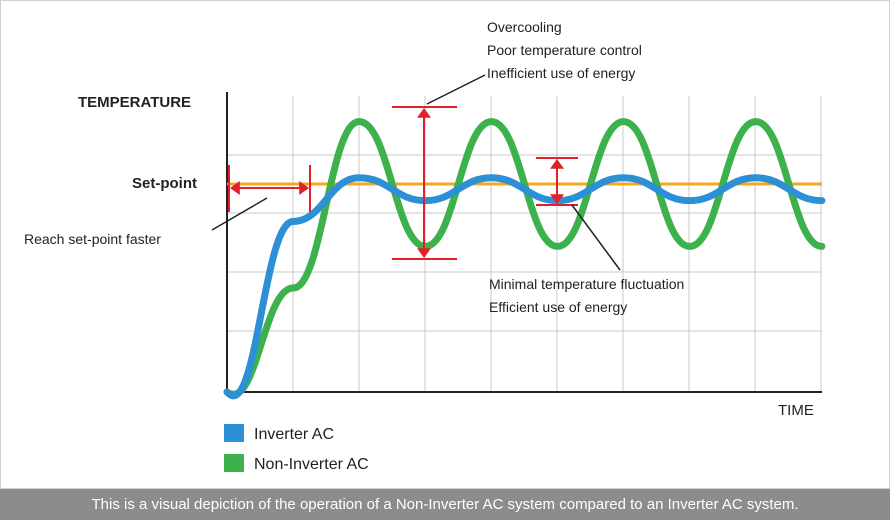 The height and width of the screenshot is (520, 890). Describe the element at coordinates (796, 410) in the screenshot. I see `x-axis-label: TIME` at that location.